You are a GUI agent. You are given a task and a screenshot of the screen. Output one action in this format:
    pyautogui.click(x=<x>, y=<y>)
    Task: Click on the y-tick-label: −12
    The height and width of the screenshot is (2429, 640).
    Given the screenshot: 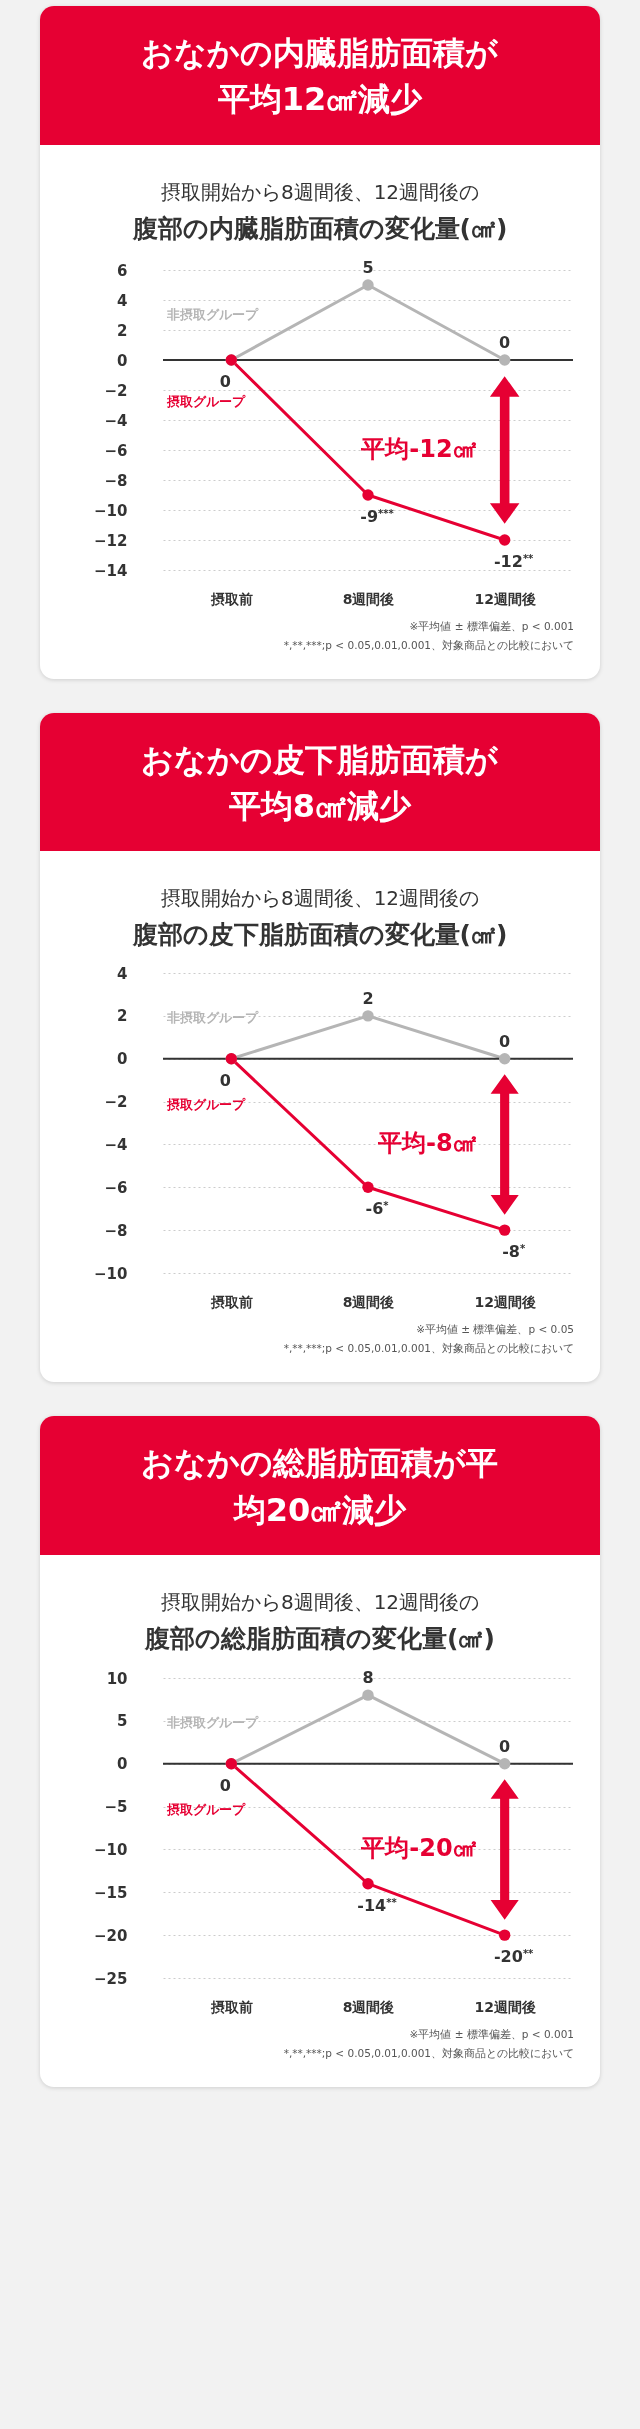 What is the action you would take?
    pyautogui.click(x=111, y=540)
    